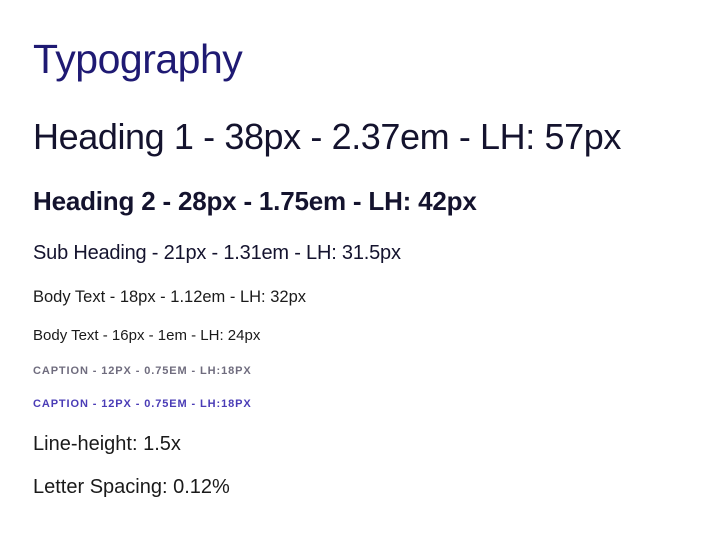 The height and width of the screenshot is (536, 714). What do you see at coordinates (217, 253) in the screenshot?
I see `sub-heading-sample: Sub Heading - 21px - 1.31em - LH: 31.5px` at bounding box center [217, 253].